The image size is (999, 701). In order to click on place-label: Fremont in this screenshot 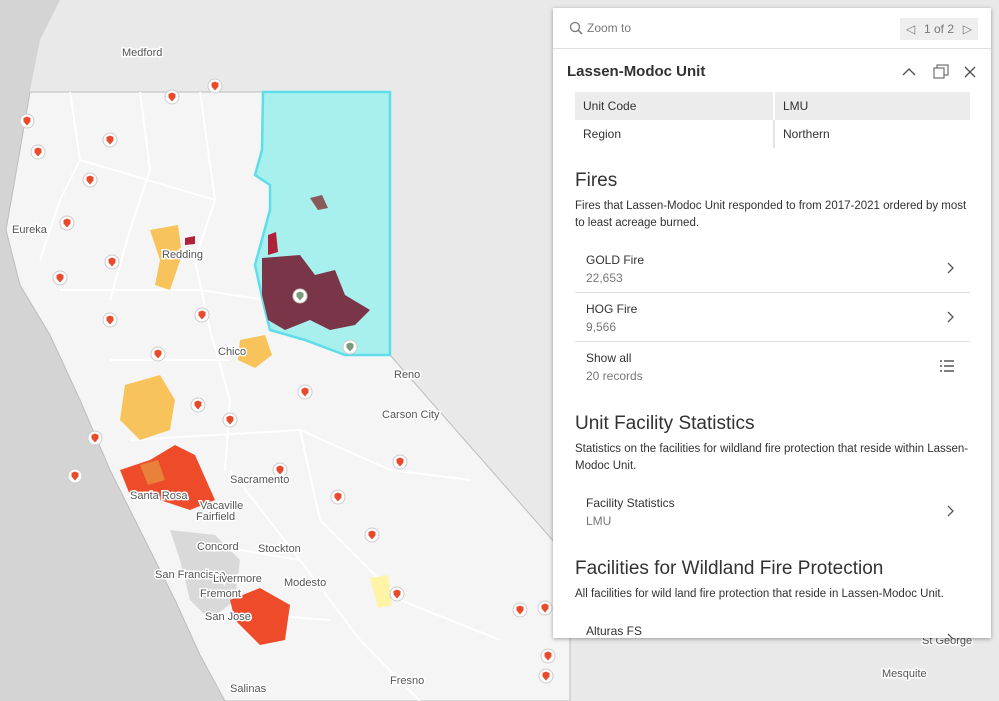, I will do `click(220, 594)`.